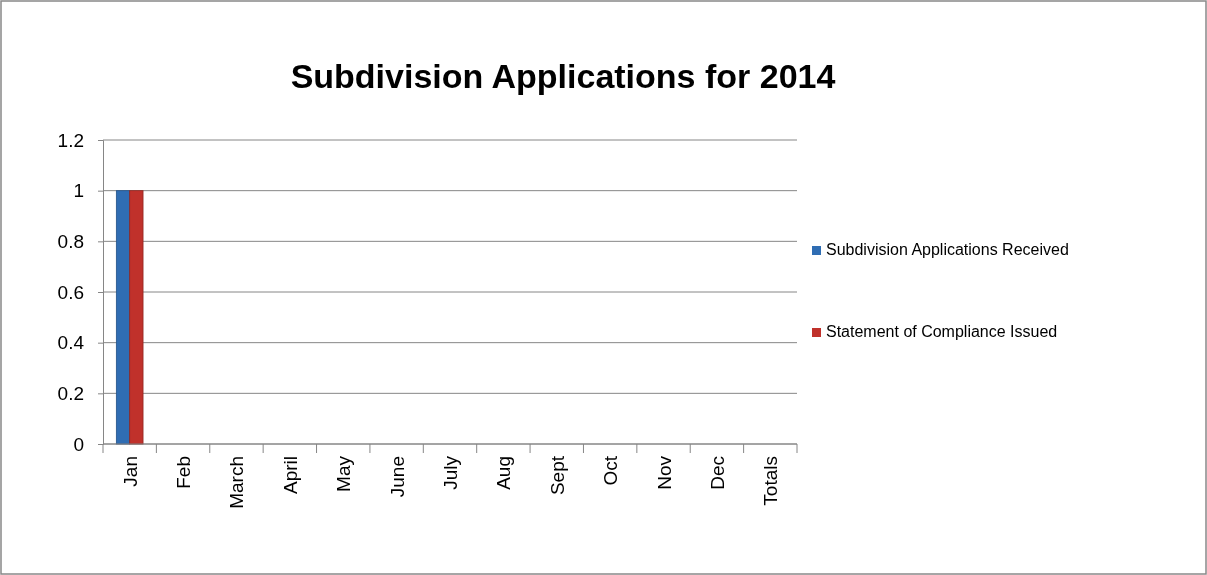 The width and height of the screenshot is (1207, 575). What do you see at coordinates (70, 393) in the screenshot?
I see `y-tick-label: 0.2` at bounding box center [70, 393].